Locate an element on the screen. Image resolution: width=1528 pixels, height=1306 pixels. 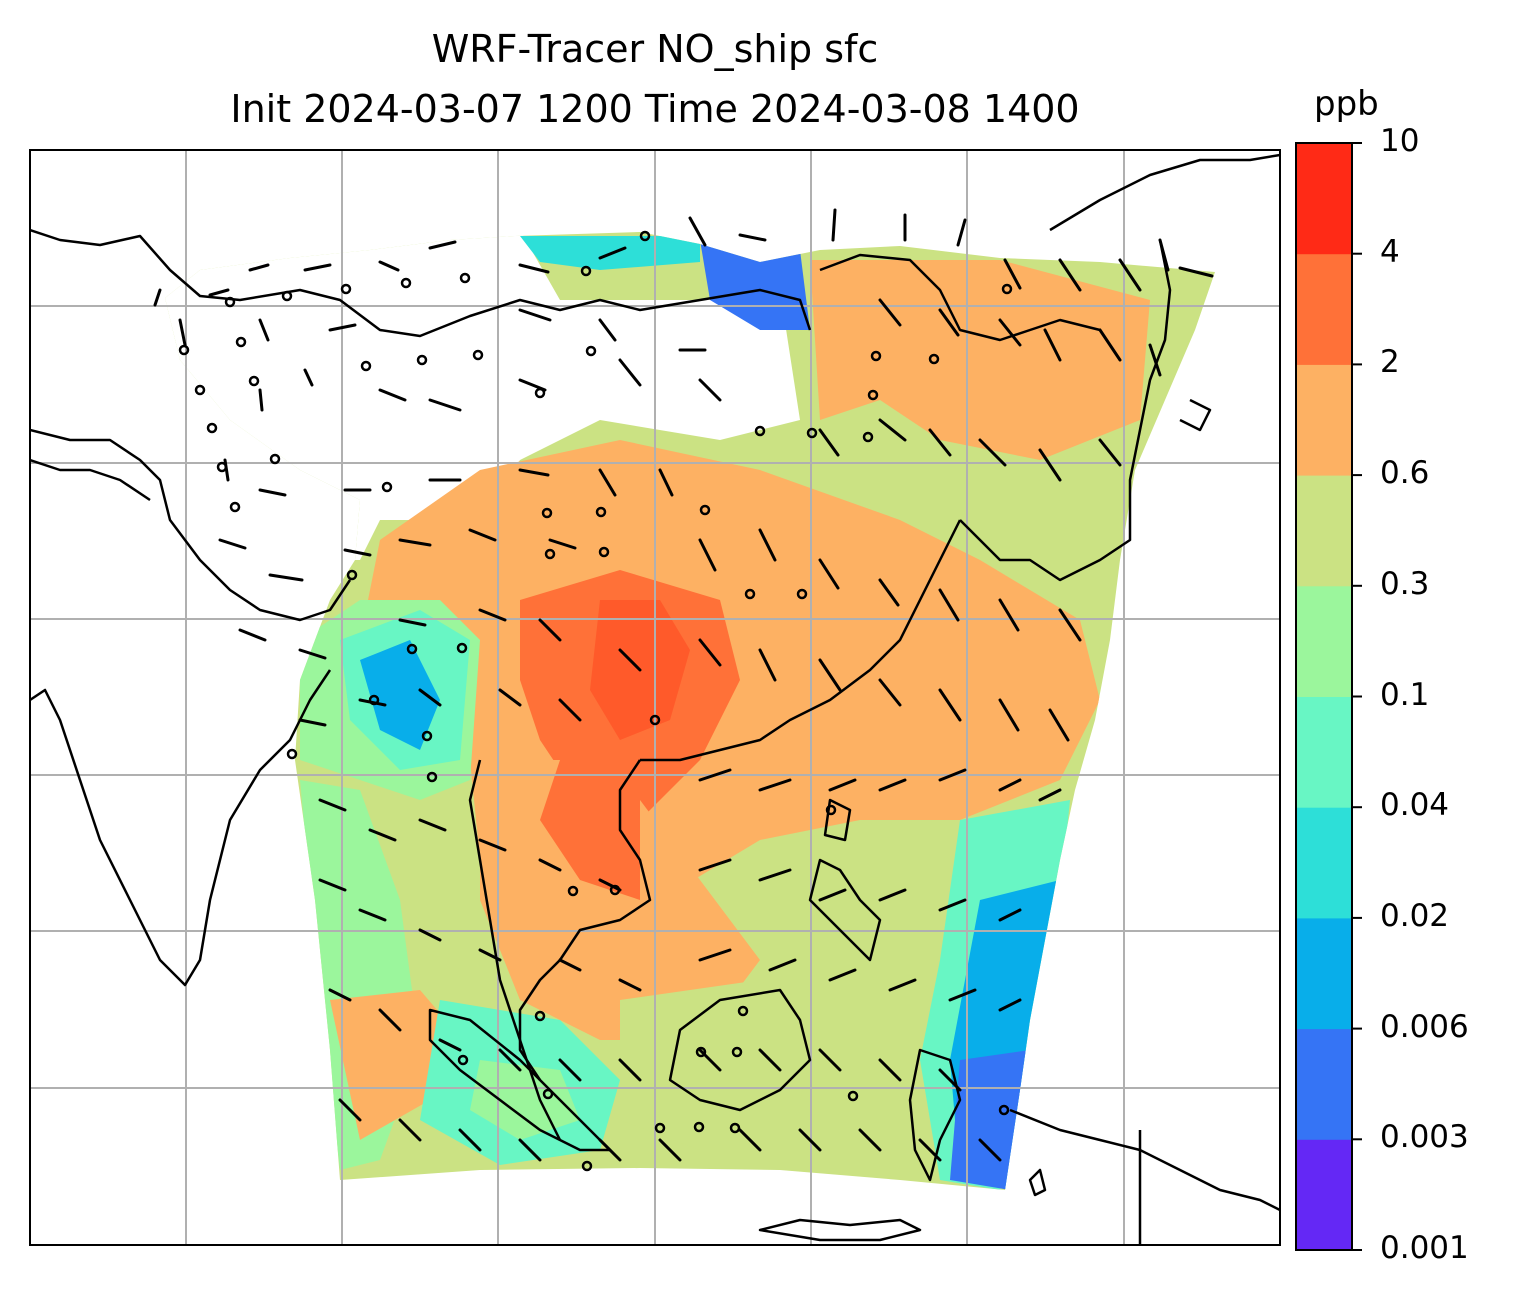
colorbar-tick-label: 0.6 is located at coordinates (1405, 473).